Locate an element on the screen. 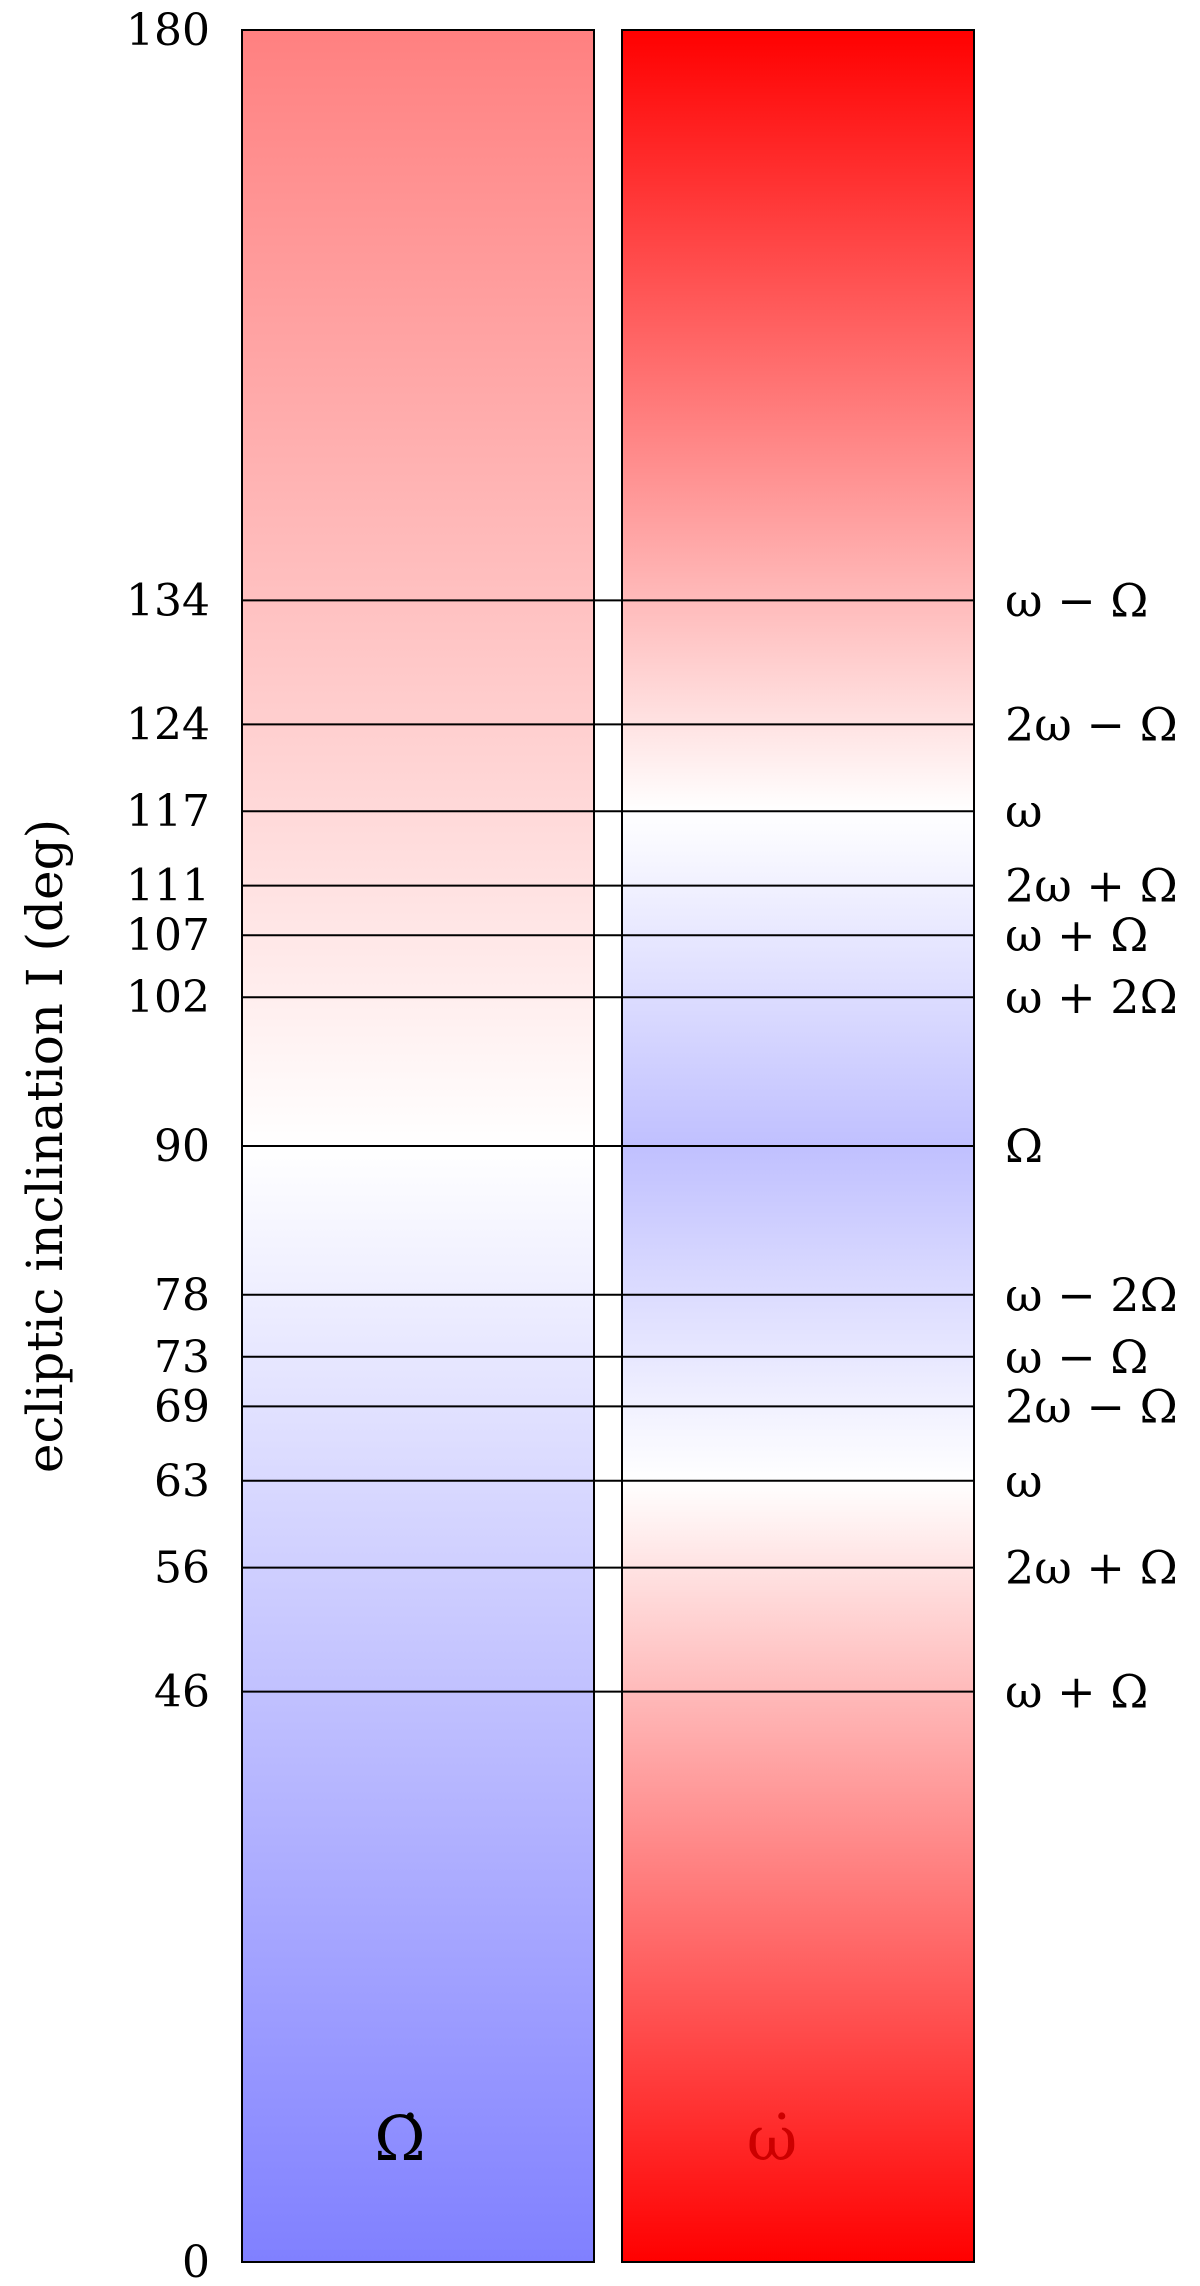 The width and height of the screenshot is (1200, 2286). tick-label: 180 is located at coordinates (168, 30).